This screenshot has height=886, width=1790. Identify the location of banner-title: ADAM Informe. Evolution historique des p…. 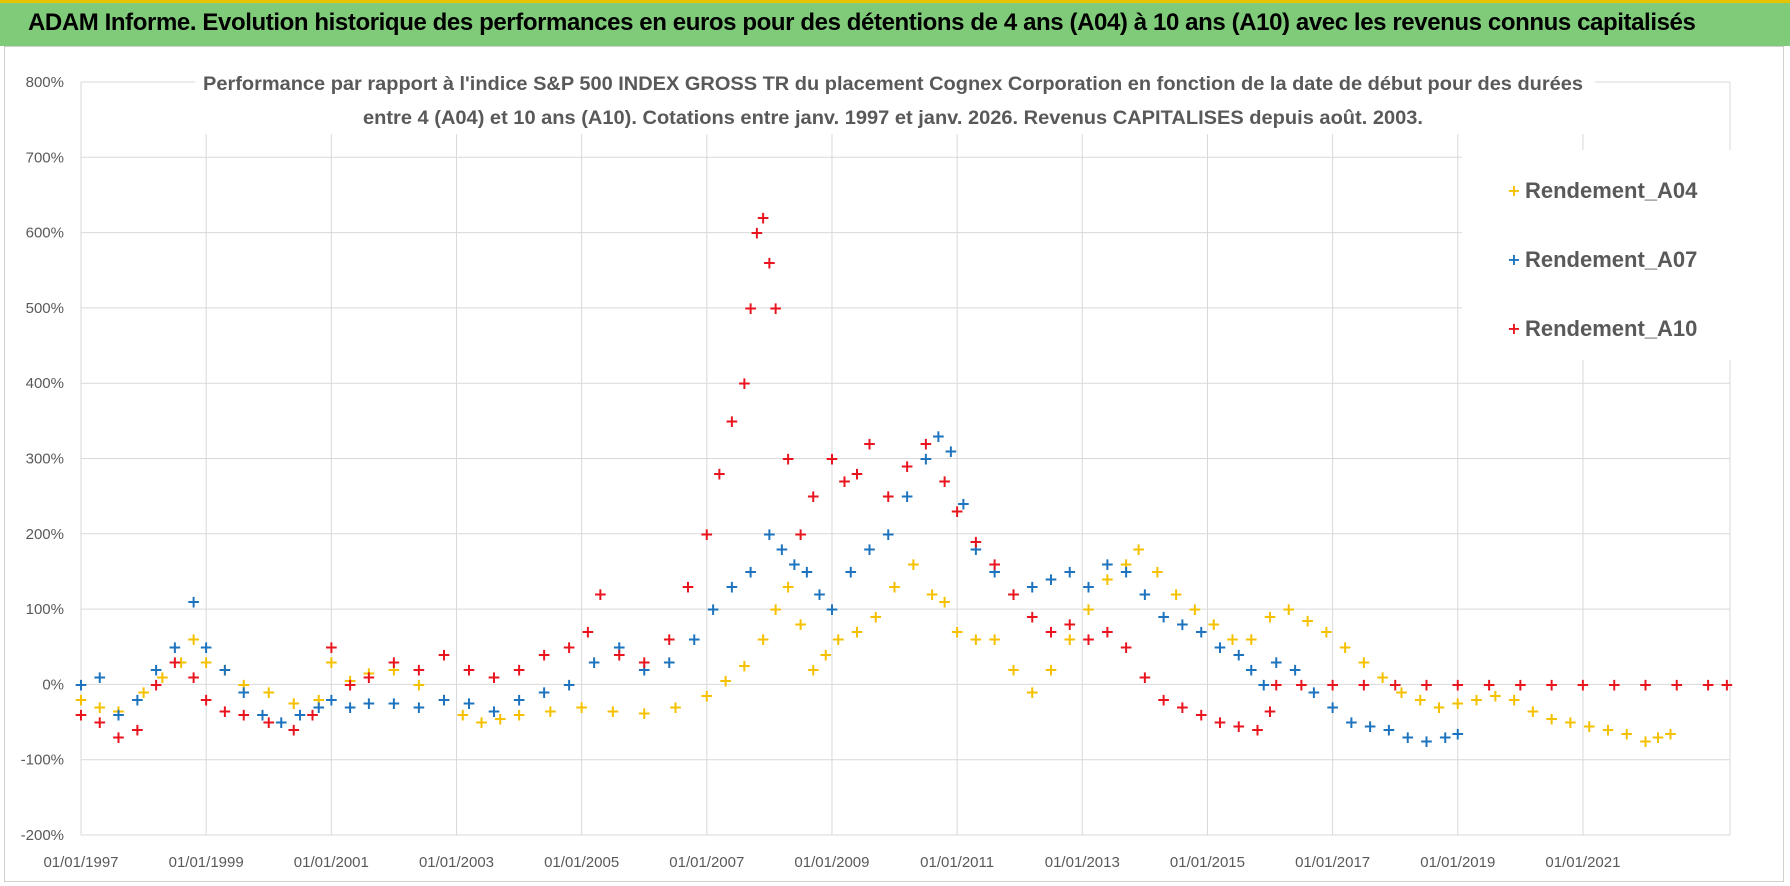
(862, 22).